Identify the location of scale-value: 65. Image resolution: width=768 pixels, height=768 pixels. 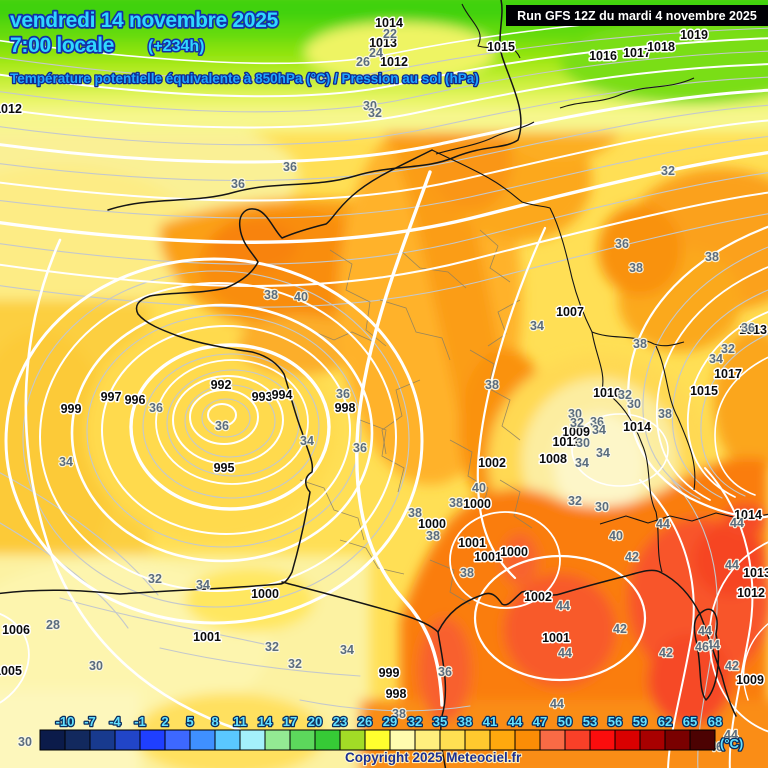
(690, 721).